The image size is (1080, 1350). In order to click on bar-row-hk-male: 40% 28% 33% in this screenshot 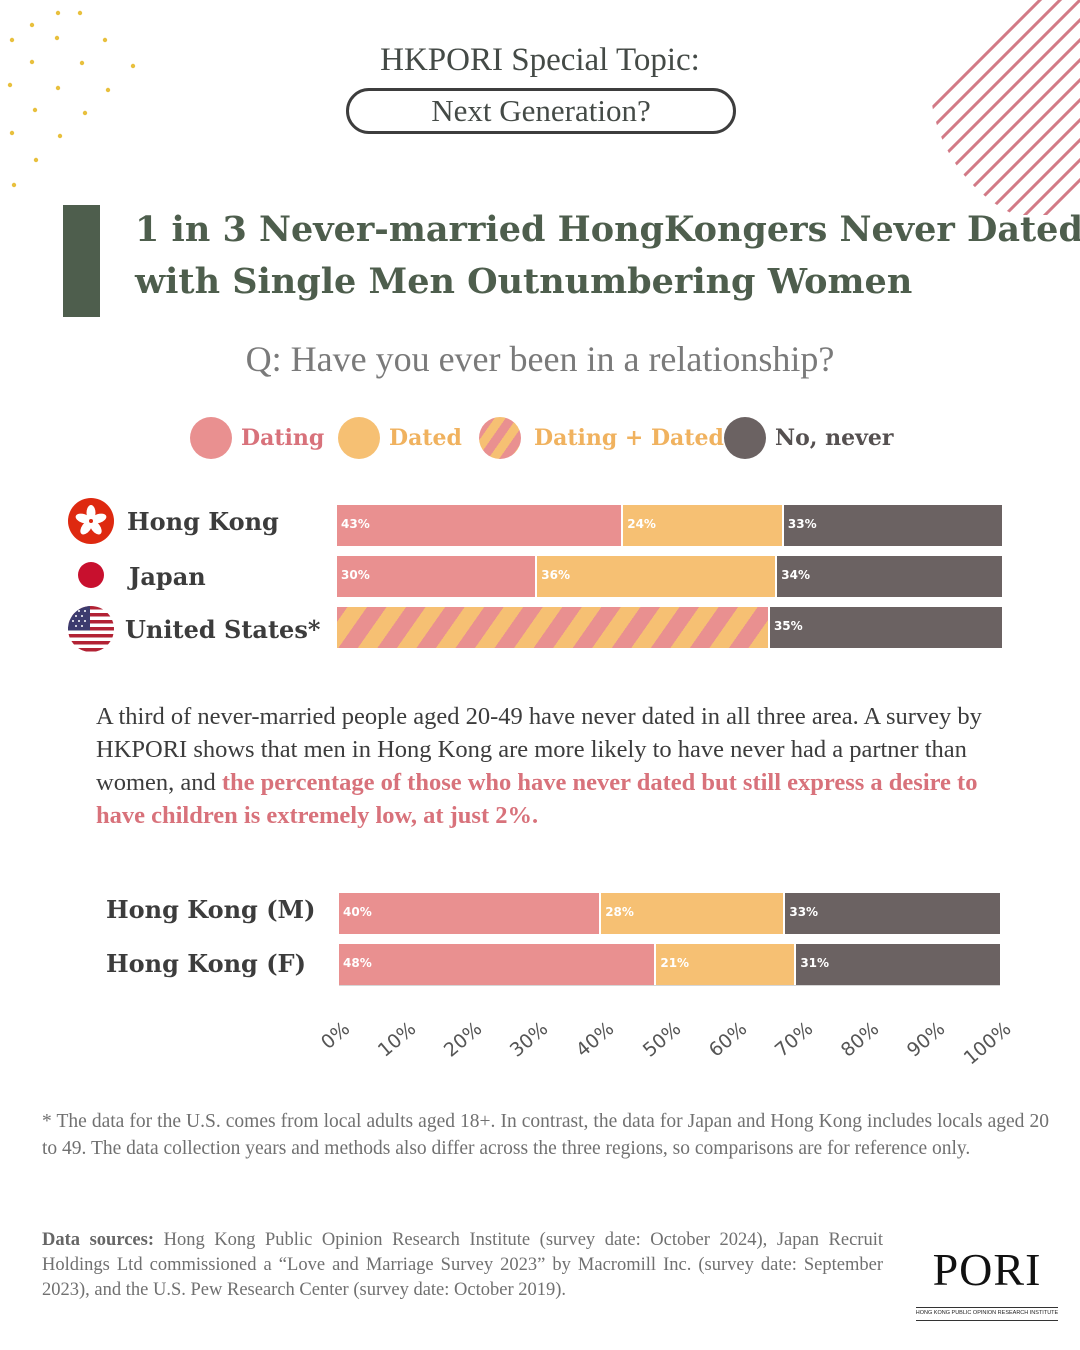, I will do `click(669, 913)`.